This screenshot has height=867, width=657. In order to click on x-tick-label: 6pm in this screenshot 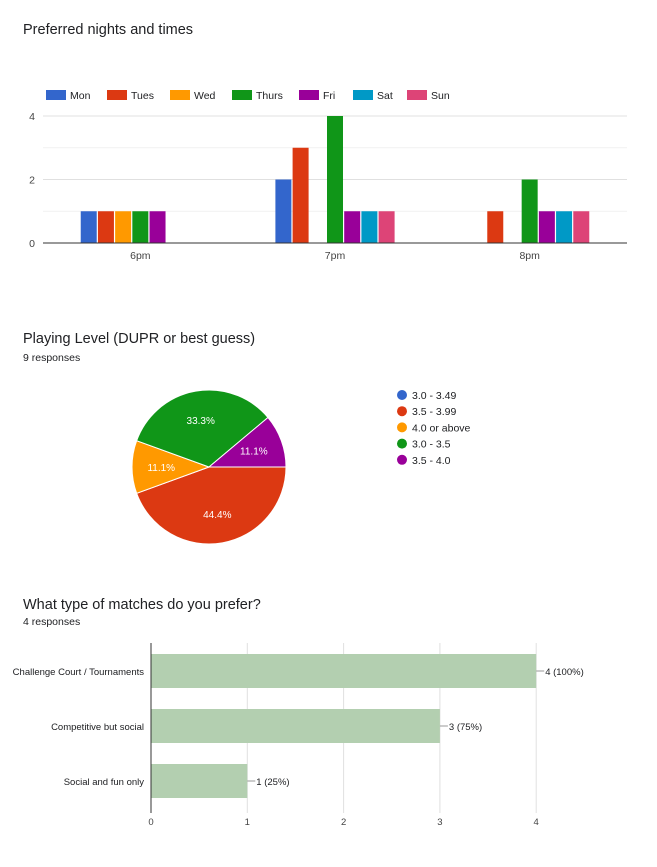, I will do `click(140, 256)`.